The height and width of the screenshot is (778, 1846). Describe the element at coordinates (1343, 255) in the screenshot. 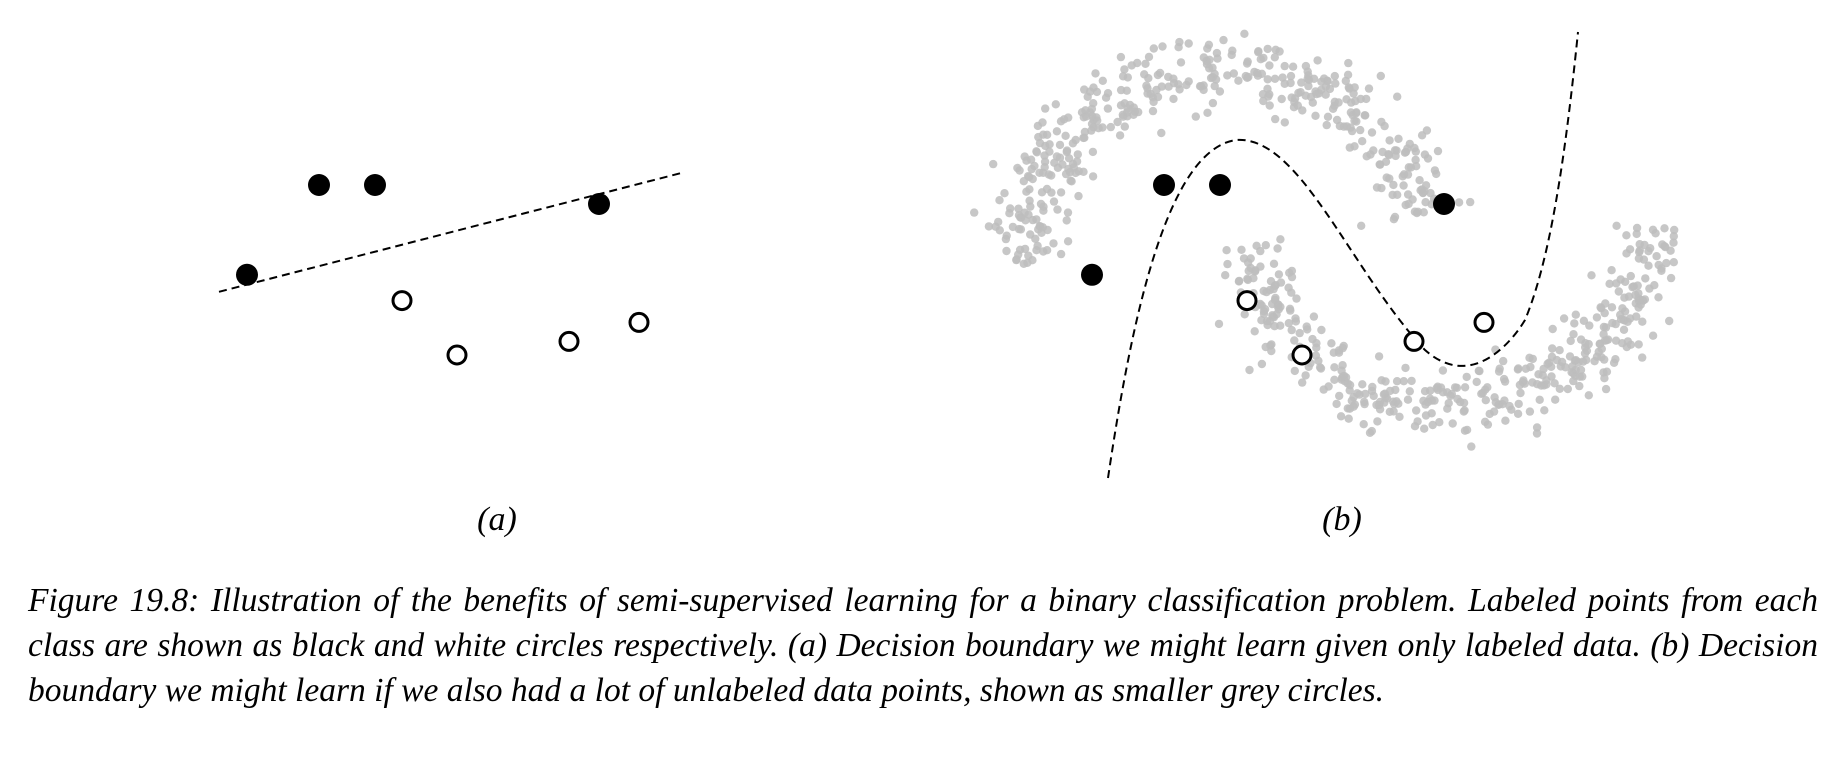

I see `decision-boundary-curved` at that location.